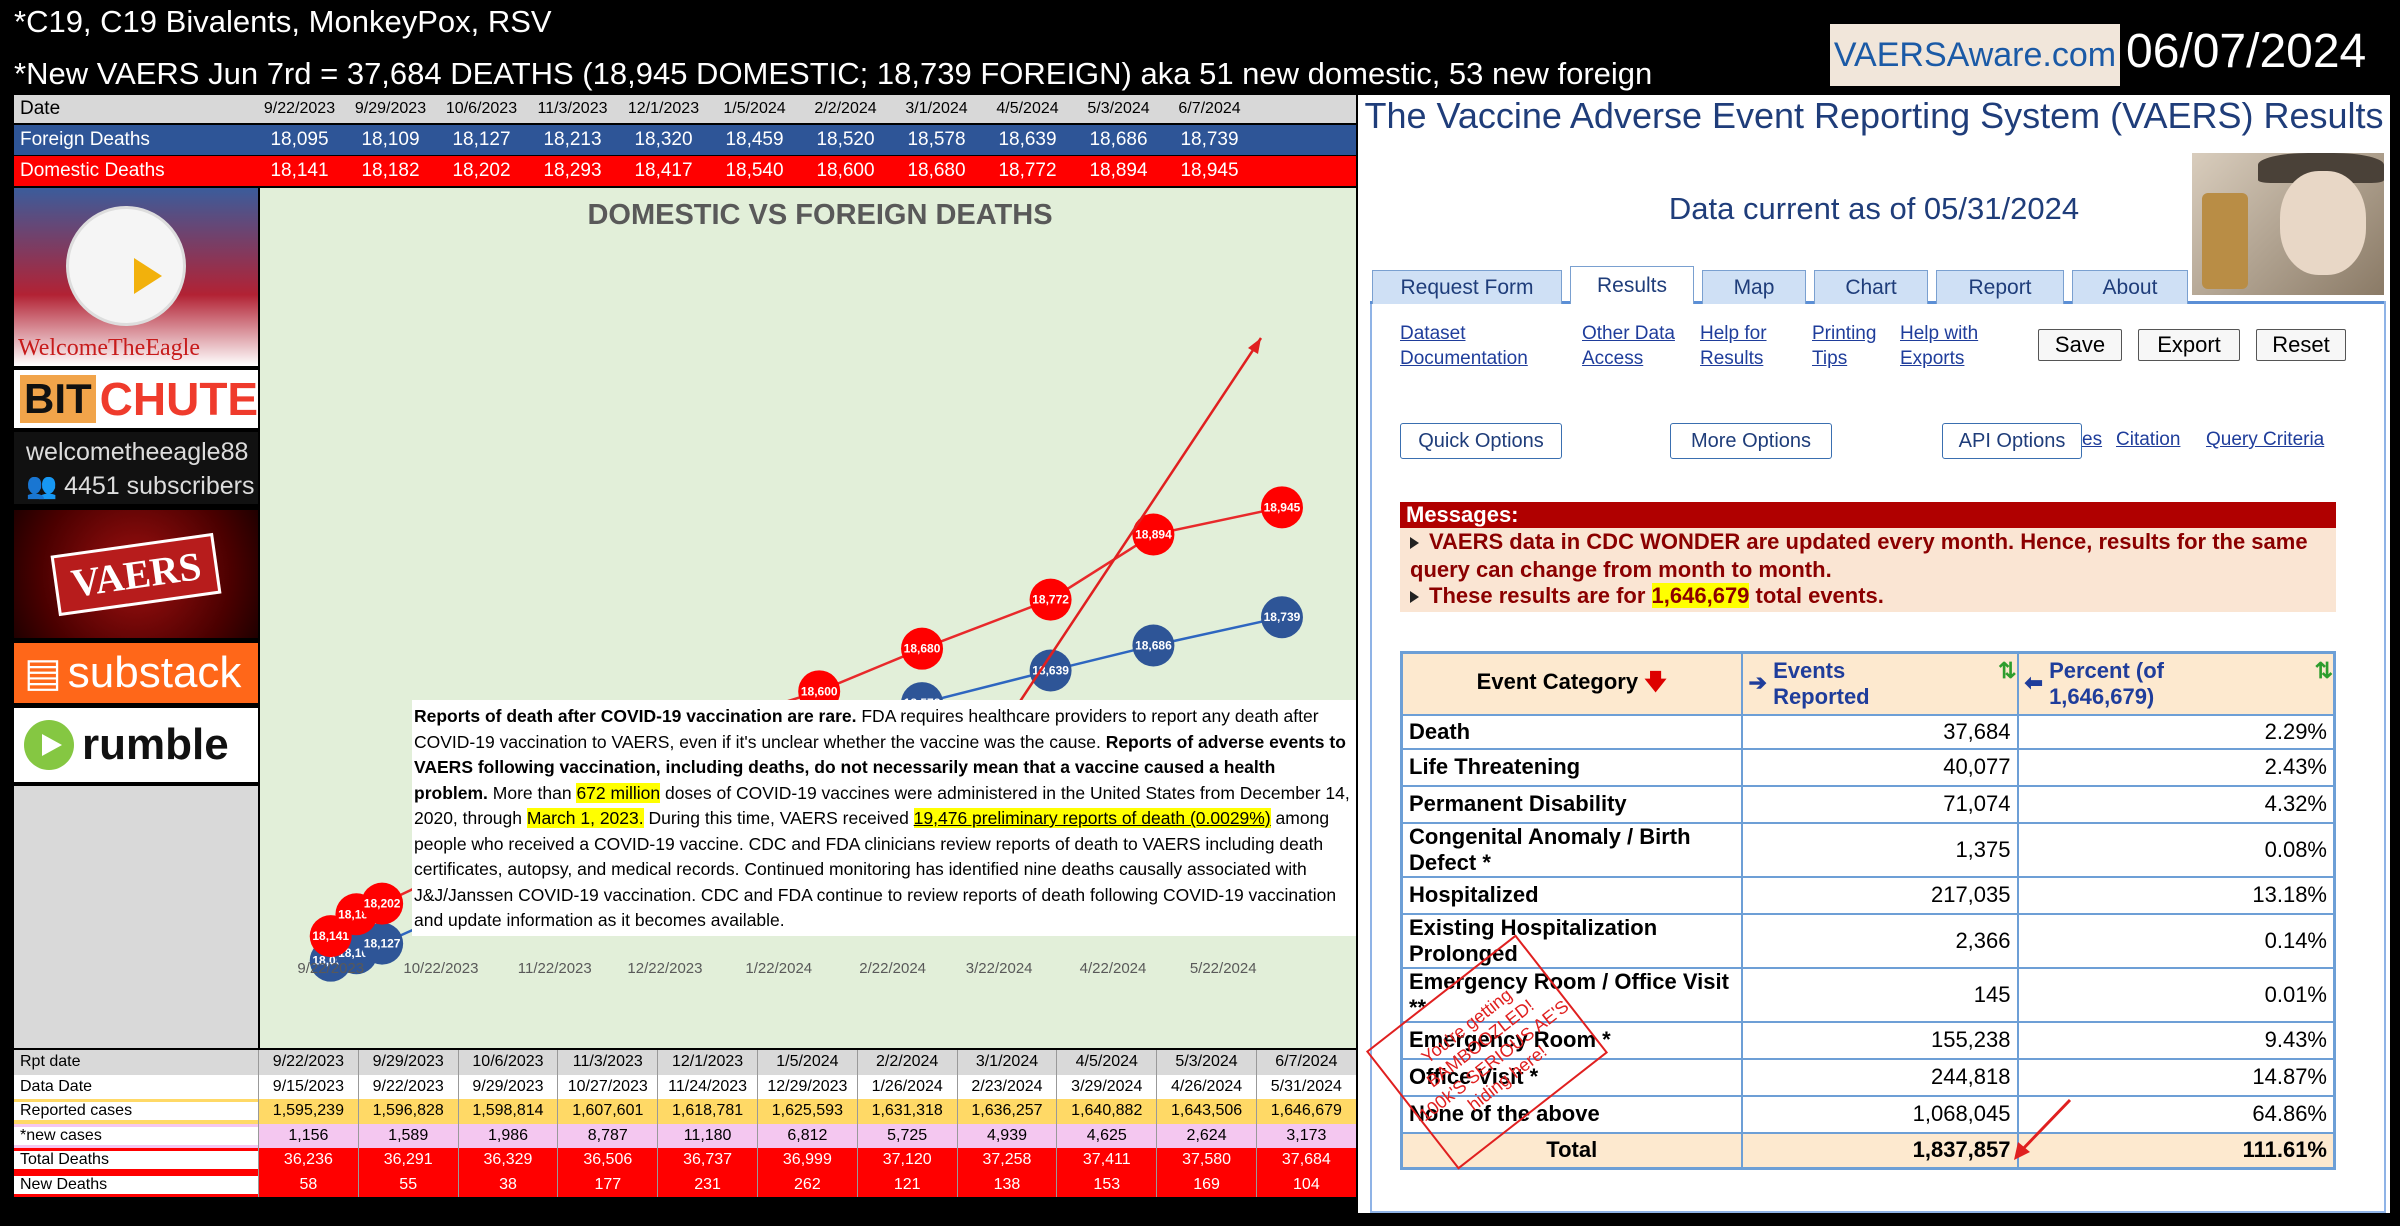 The height and width of the screenshot is (1226, 2400). I want to click on substack-label: substack, so click(154, 672).